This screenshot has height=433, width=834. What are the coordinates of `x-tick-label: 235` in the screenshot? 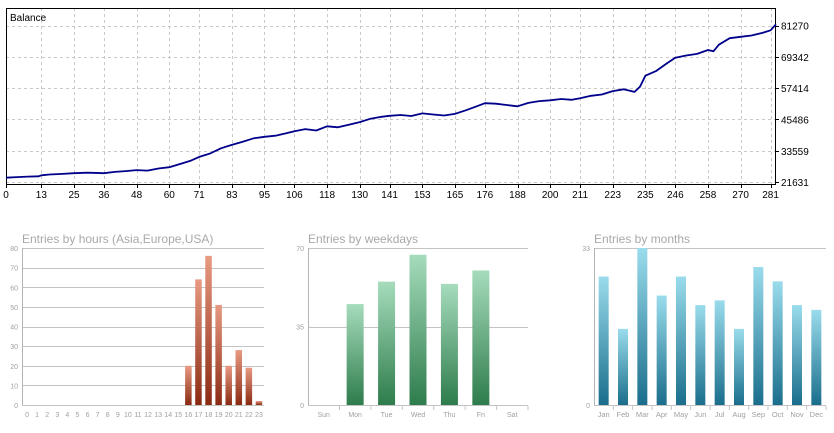 It's located at (645, 195).